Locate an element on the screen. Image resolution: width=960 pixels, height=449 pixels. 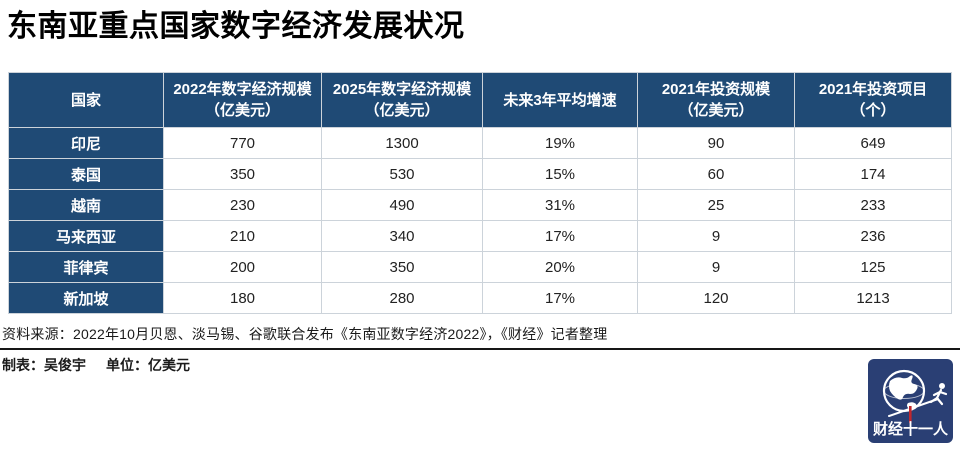
value-cell: 280 is located at coordinates (402, 298).